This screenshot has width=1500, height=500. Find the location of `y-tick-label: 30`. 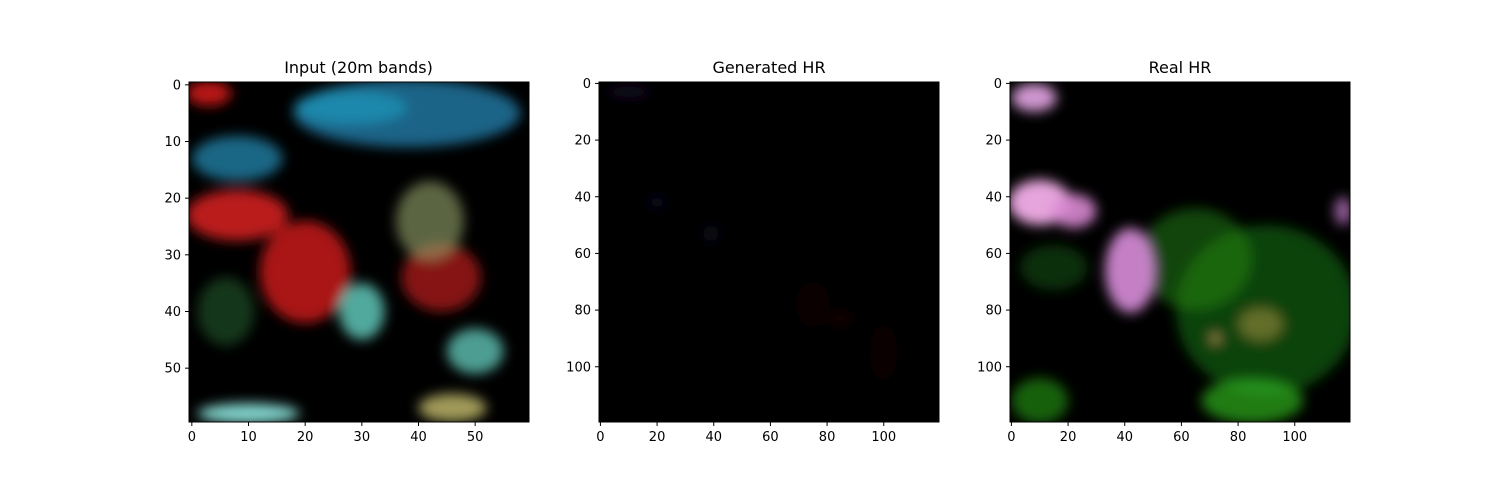

y-tick-label: 30 is located at coordinates (172, 255).